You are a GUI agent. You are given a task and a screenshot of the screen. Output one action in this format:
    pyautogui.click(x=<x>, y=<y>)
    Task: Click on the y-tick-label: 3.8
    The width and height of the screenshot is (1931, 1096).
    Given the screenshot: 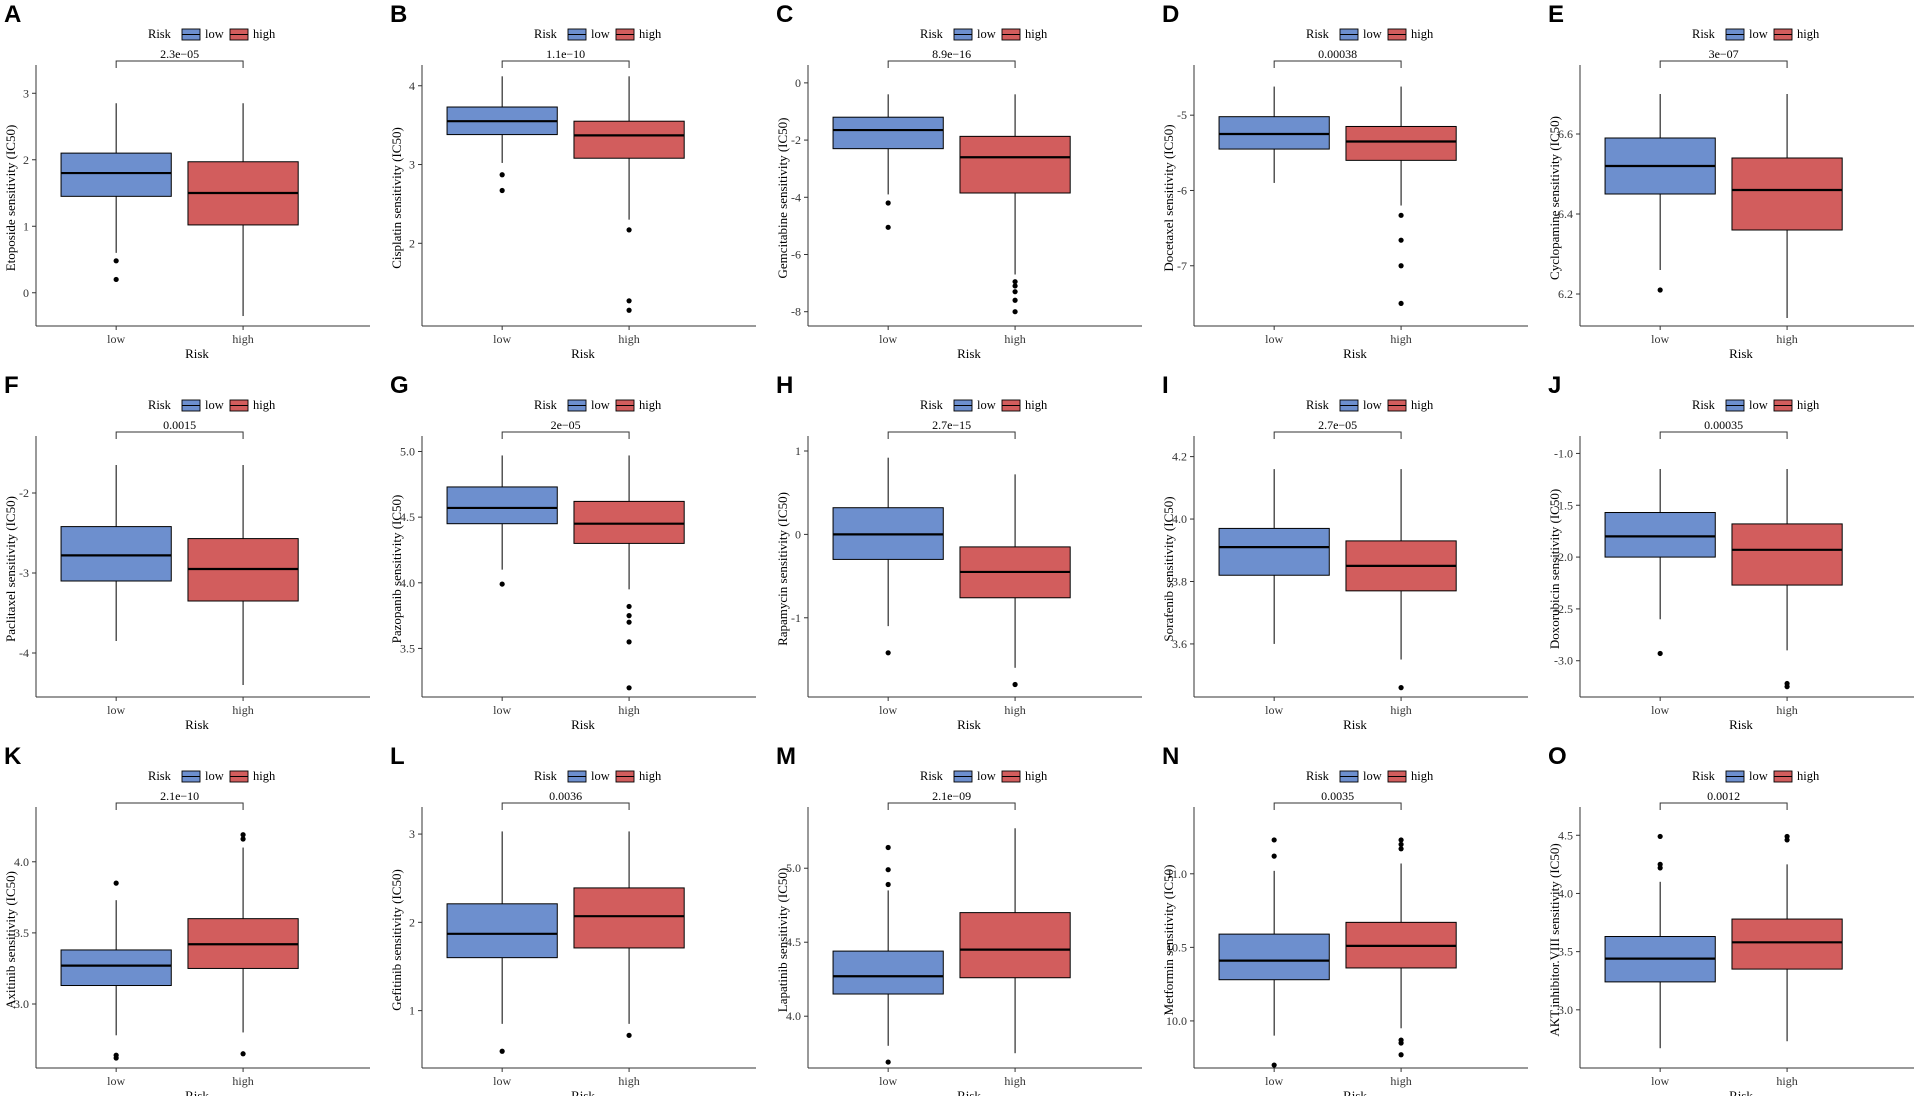 What is the action you would take?
    pyautogui.click(x=1179, y=581)
    